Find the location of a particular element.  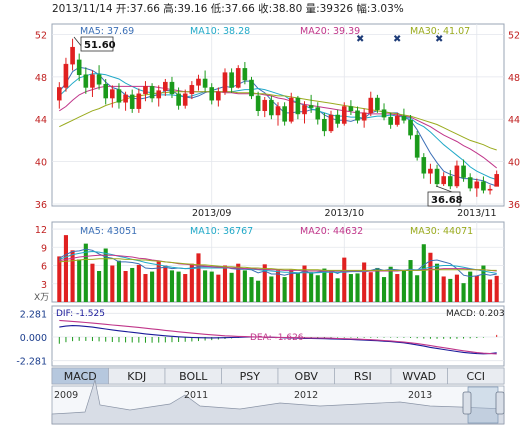

timeline-years: 2009 2011 2012 2013 is located at coordinates (243, 395).